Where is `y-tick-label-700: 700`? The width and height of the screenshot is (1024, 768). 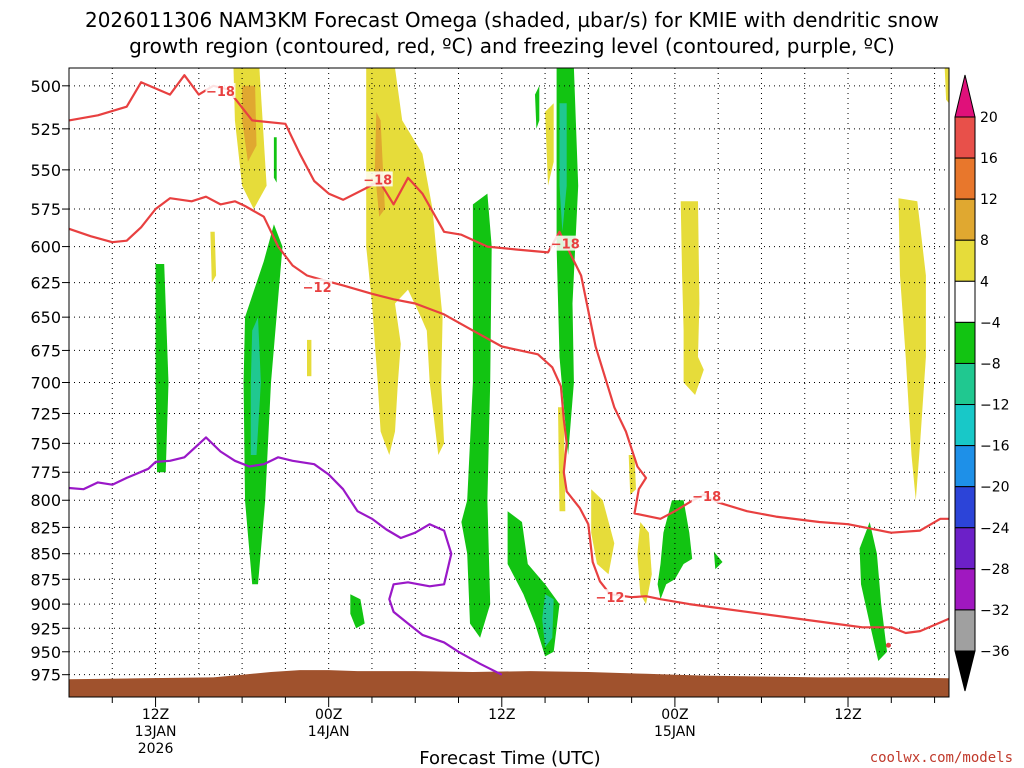 y-tick-label-700: 700 is located at coordinates (45, 383).